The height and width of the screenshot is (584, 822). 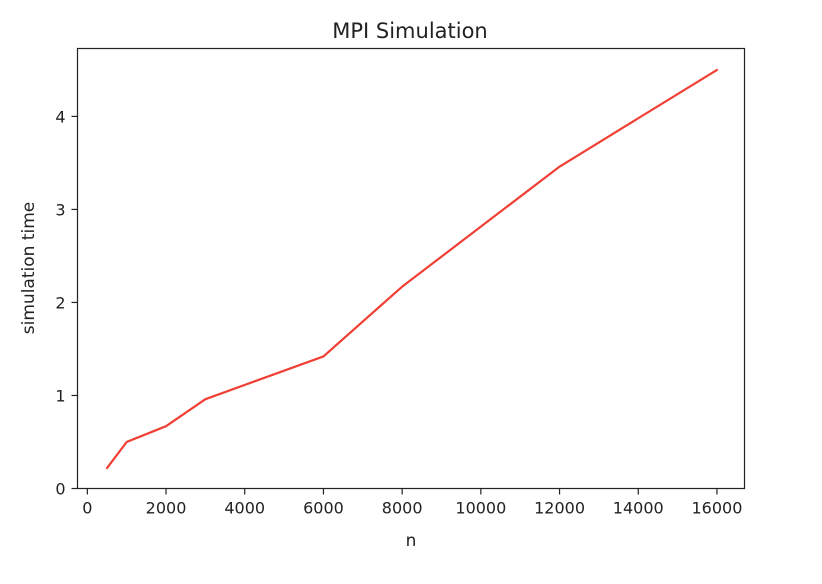 What do you see at coordinates (60, 116) in the screenshot?
I see `y-tick-label: 4` at bounding box center [60, 116].